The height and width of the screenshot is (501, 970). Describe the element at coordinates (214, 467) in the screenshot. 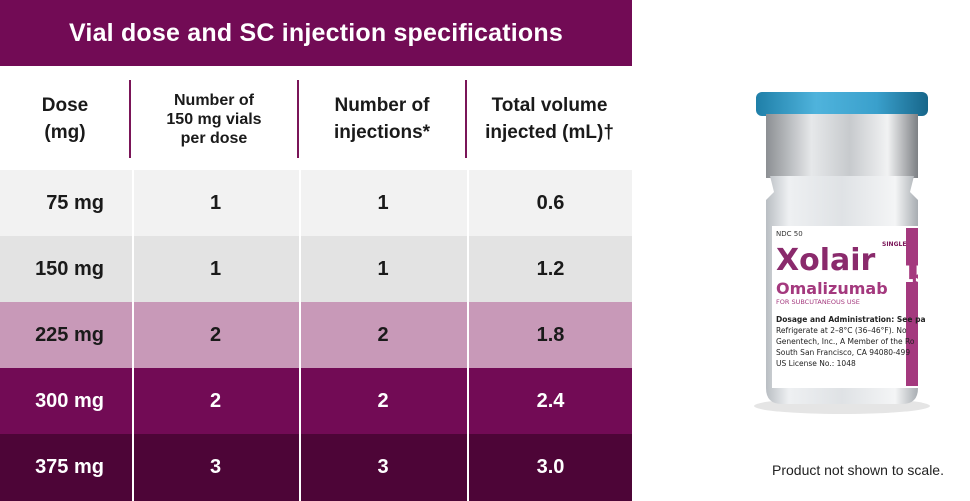

I see `vials-cell: 3` at that location.